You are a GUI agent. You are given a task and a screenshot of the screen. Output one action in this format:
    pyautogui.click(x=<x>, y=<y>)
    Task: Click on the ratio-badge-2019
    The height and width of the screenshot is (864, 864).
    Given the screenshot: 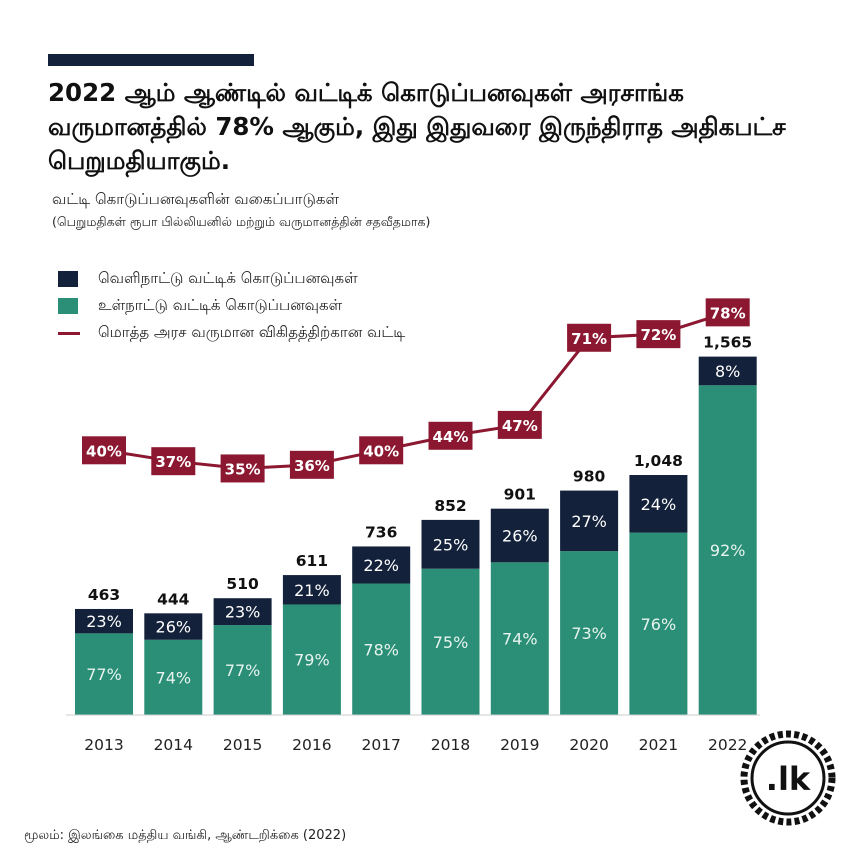 What is the action you would take?
    pyautogui.click(x=519, y=424)
    